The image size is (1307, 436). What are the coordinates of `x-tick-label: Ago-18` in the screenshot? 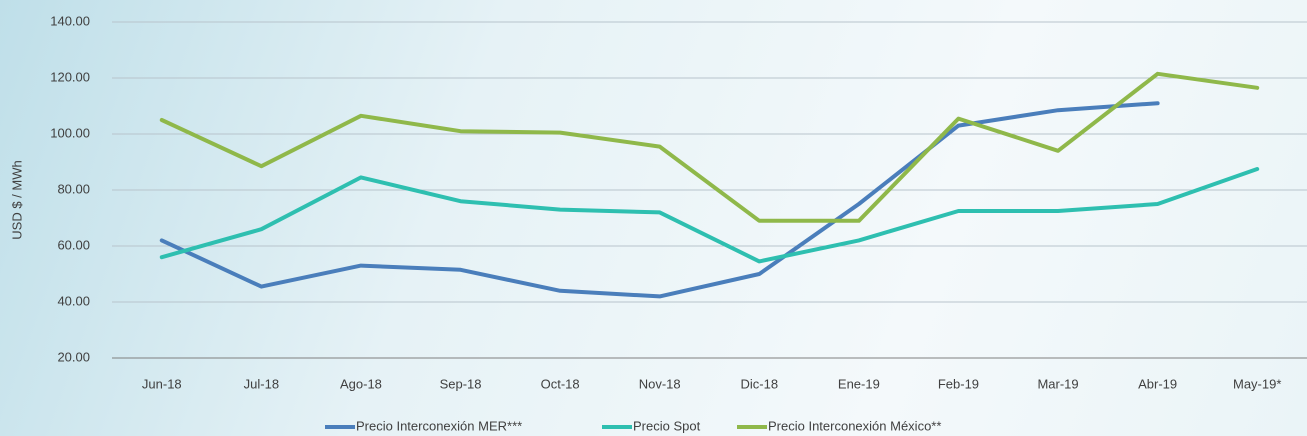 It's located at (361, 383).